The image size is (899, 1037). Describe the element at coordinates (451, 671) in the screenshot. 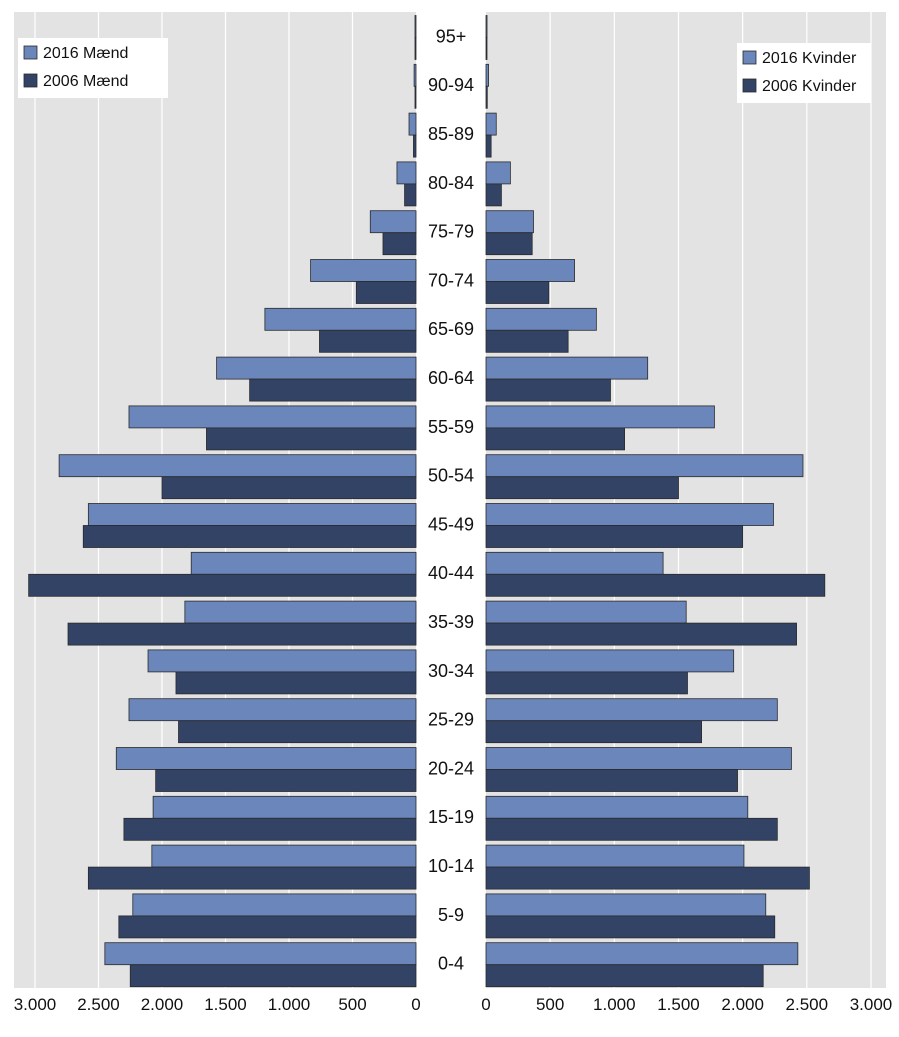

I see `age-group-label: 30-34` at that location.